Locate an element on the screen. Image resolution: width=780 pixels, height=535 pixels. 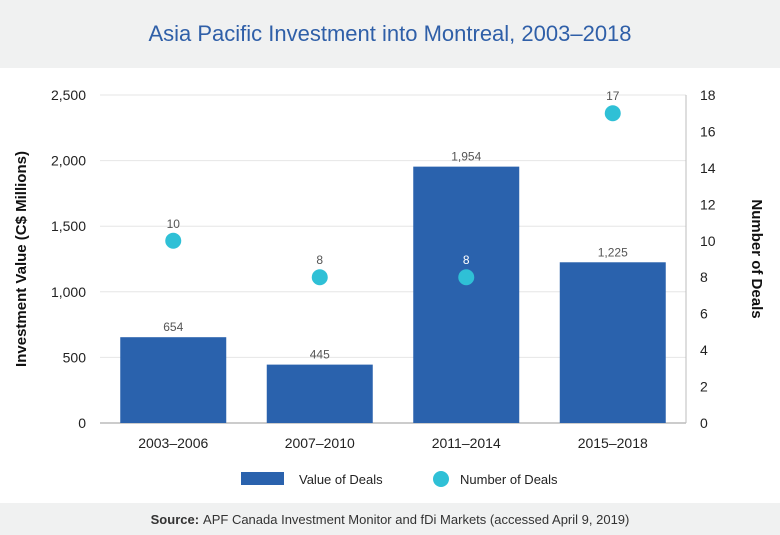
bar-value-label: 445 is located at coordinates (320, 355).